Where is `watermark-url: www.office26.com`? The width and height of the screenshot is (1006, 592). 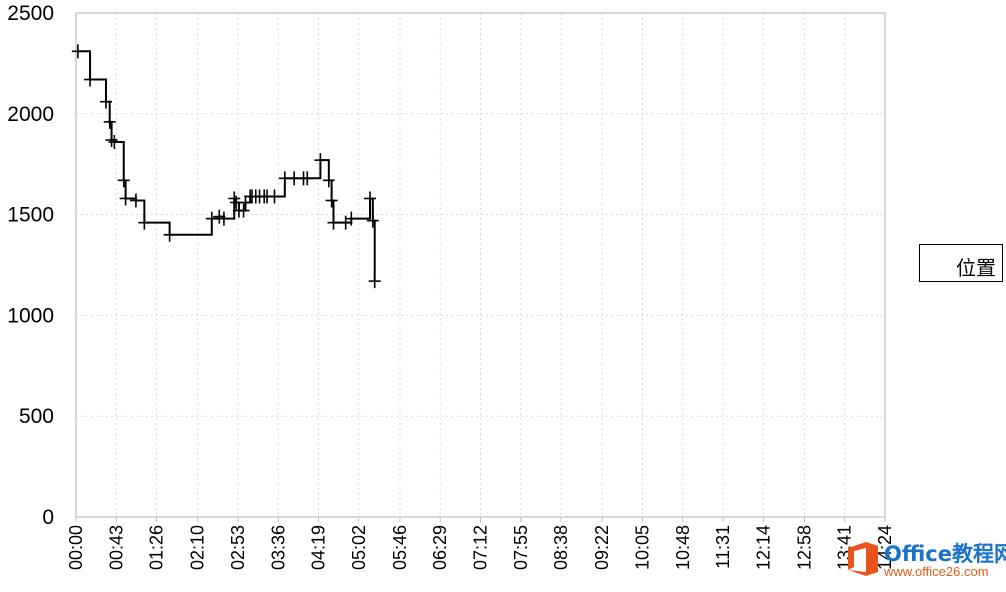 watermark-url: www.office26.com is located at coordinates (936, 571).